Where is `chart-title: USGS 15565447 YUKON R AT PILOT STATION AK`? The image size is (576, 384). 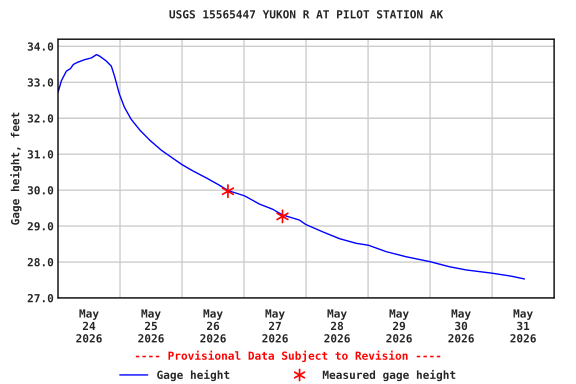 chart-title: USGS 15565447 YUKON R AT PILOT STATION AK is located at coordinates (307, 14).